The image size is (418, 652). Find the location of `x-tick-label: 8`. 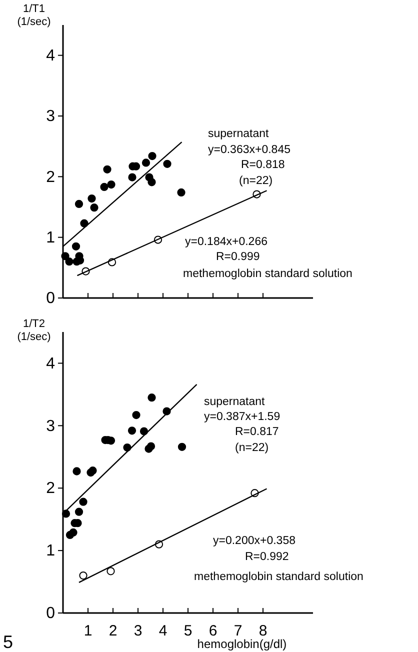

x-tick-label: 8 is located at coordinates (263, 631).